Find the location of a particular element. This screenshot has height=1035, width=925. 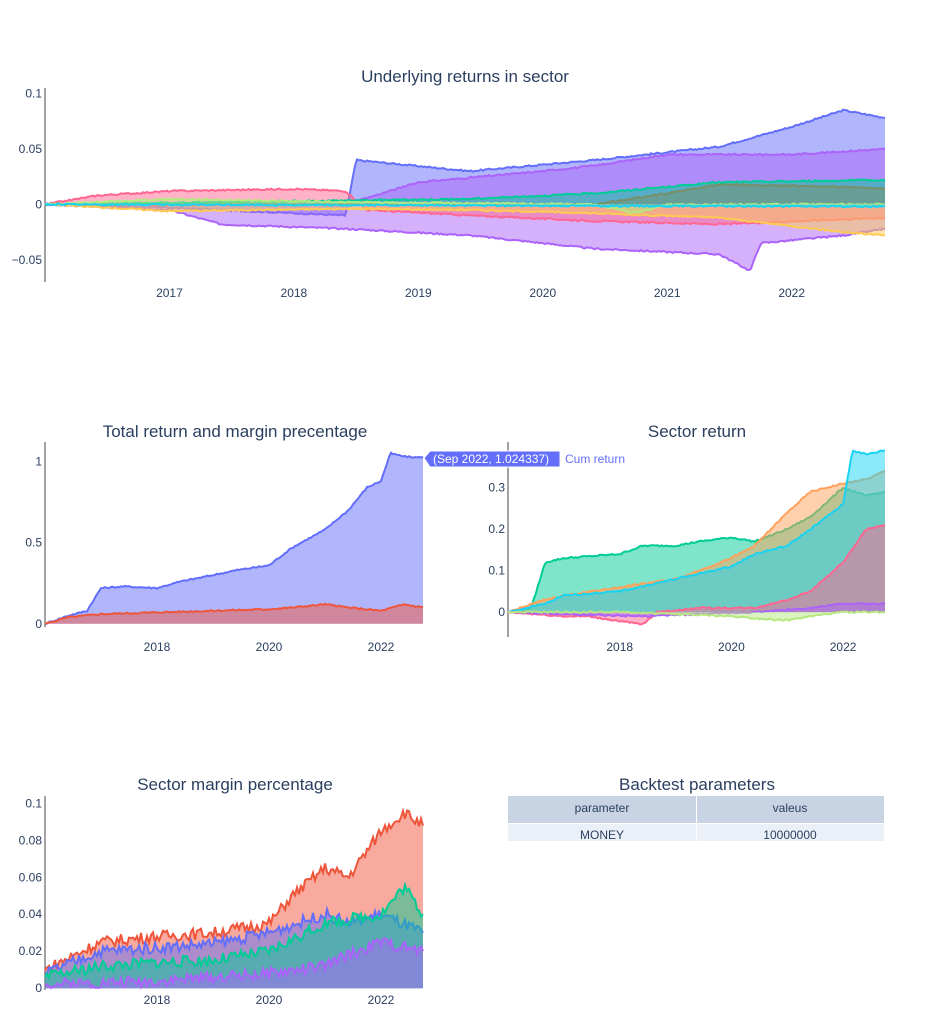

table-header-cell-valeus is located at coordinates (790, 809).